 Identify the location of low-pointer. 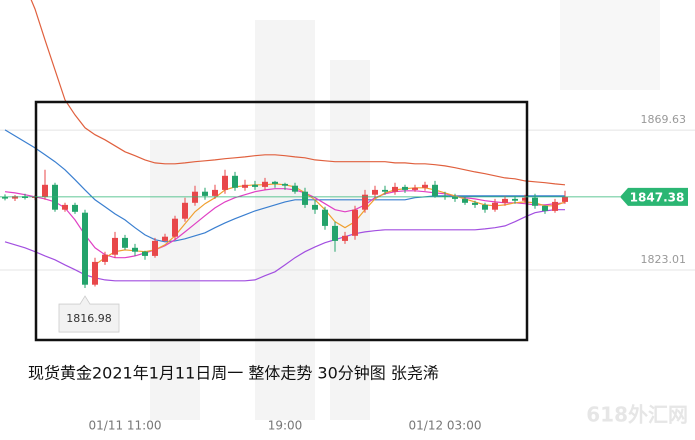
(89, 314).